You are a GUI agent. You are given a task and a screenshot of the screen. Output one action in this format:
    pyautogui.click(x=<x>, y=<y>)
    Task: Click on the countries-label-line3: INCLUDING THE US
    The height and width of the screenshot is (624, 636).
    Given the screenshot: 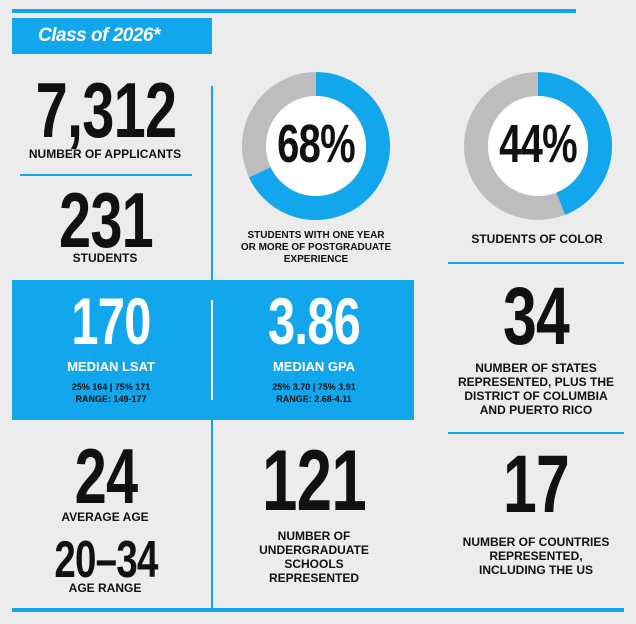 What is the action you would take?
    pyautogui.click(x=536, y=570)
    